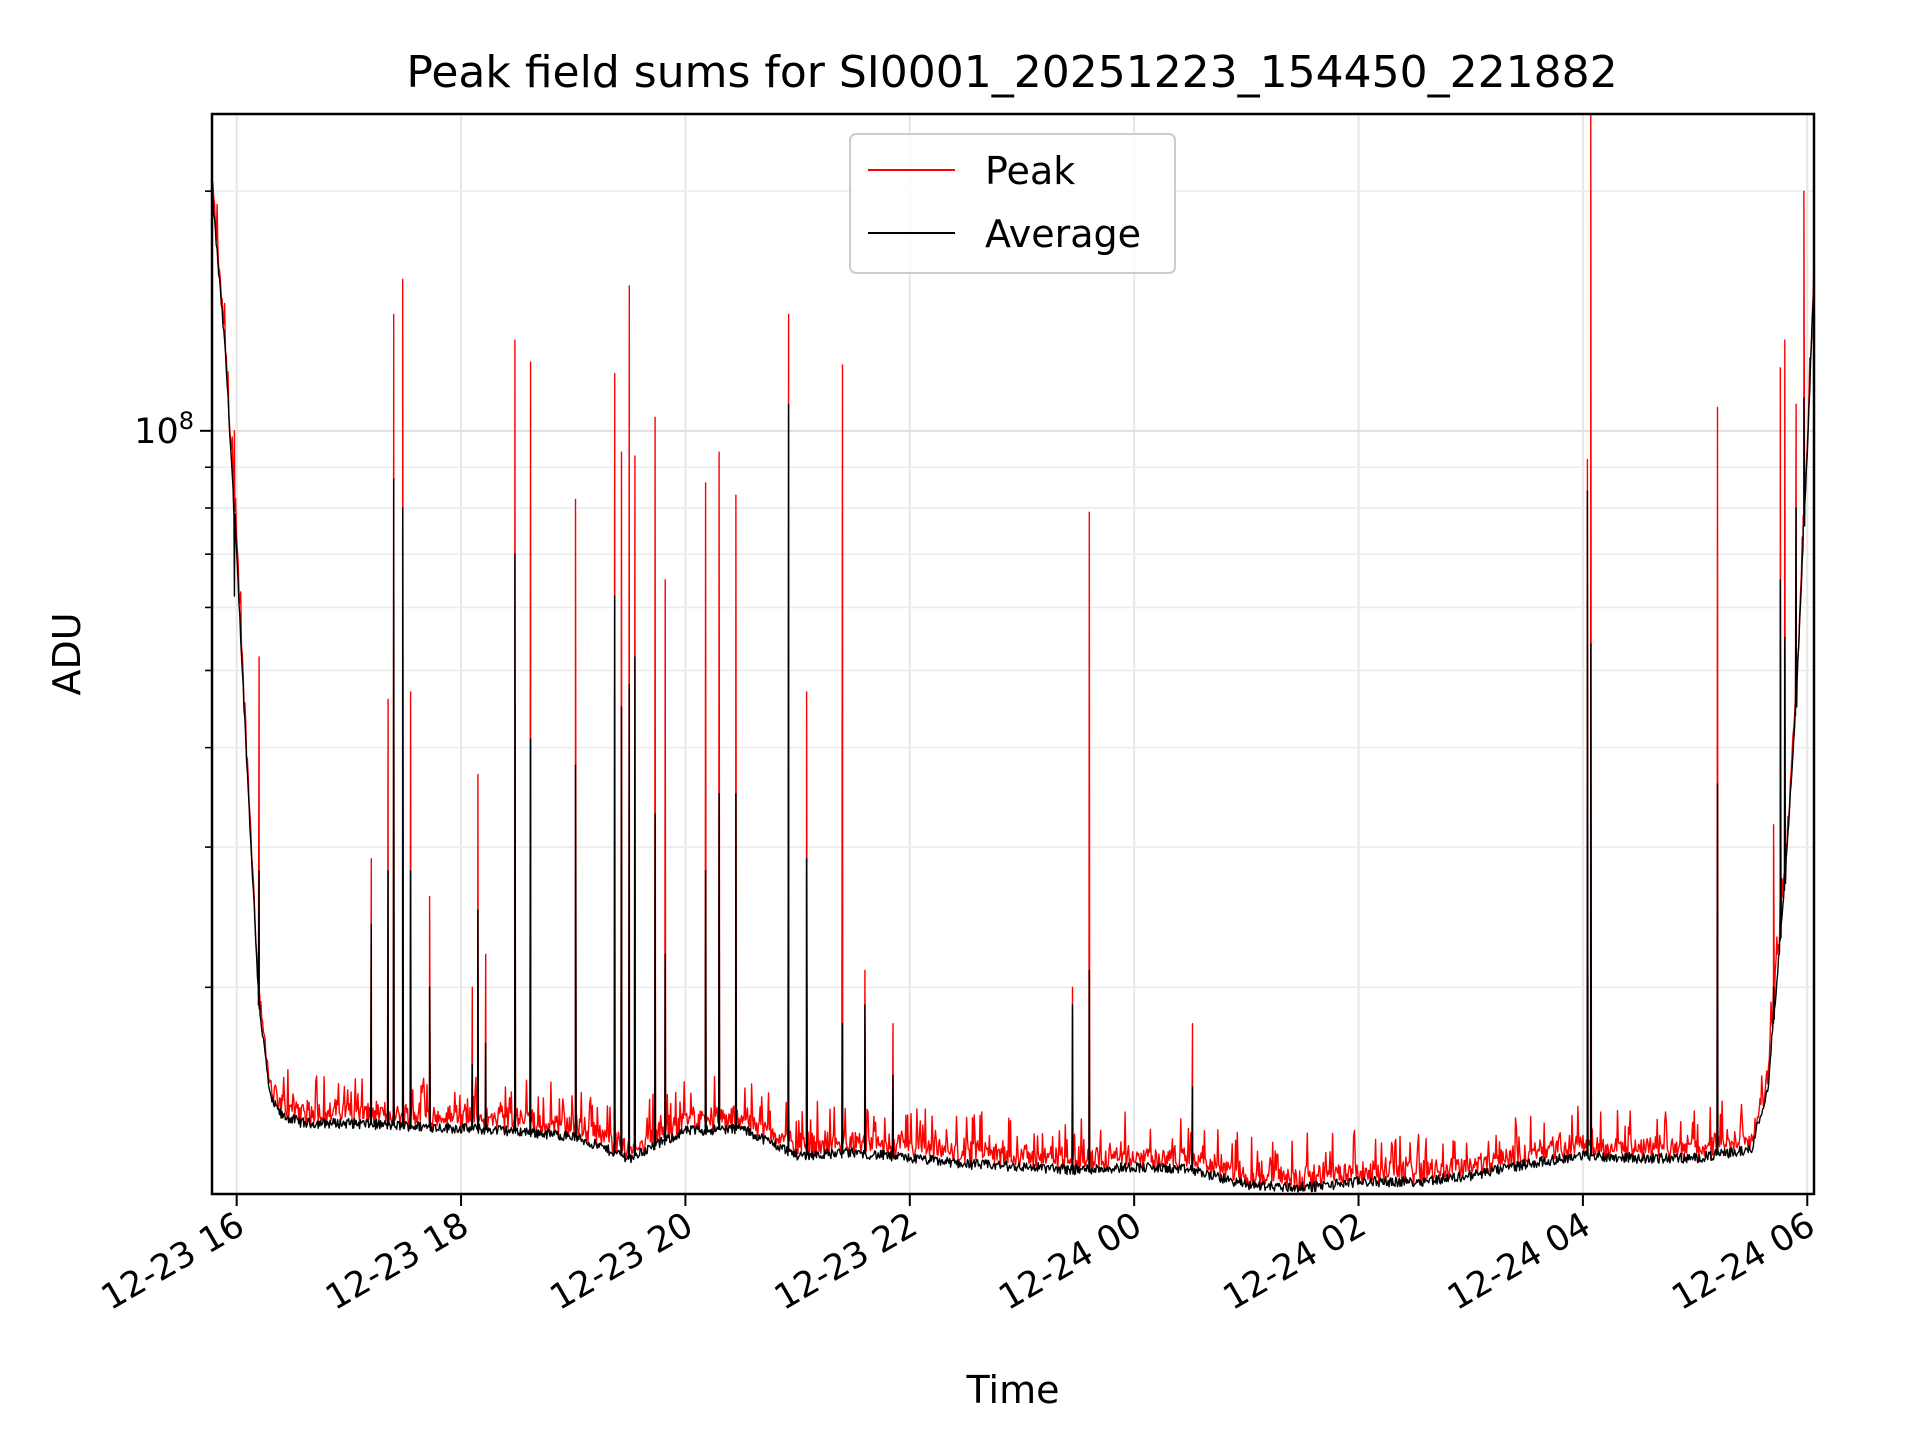 The width and height of the screenshot is (1920, 1440). I want to click on x-tick-label: 12-24 00, so click(1070, 1261).